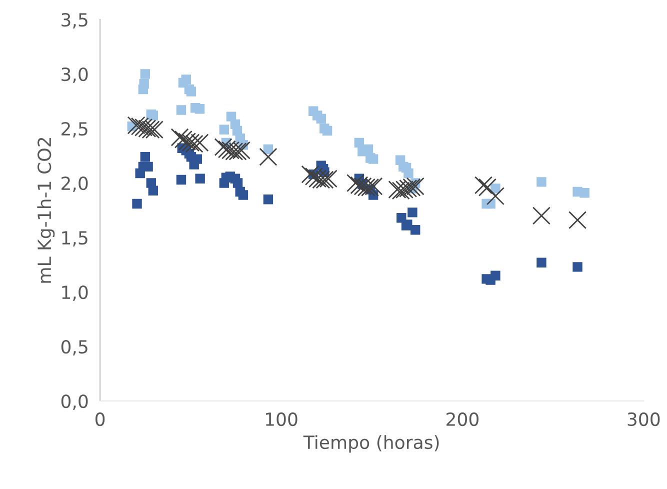 Image resolution: width=667 pixels, height=489 pixels. Describe the element at coordinates (644, 419) in the screenshot. I see `x-tick-label: 300` at that location.